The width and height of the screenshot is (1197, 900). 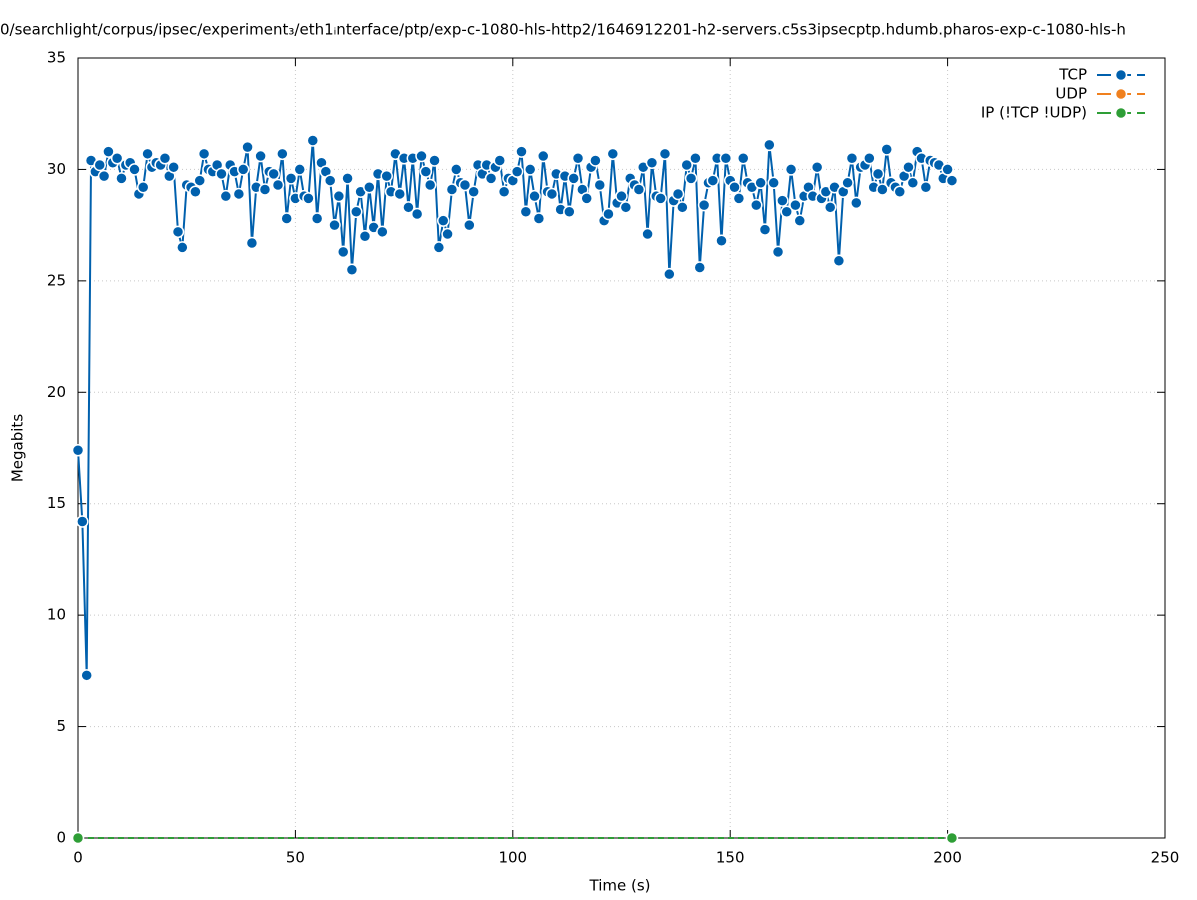 I want to click on y-tick-label: 30, so click(x=56, y=169).